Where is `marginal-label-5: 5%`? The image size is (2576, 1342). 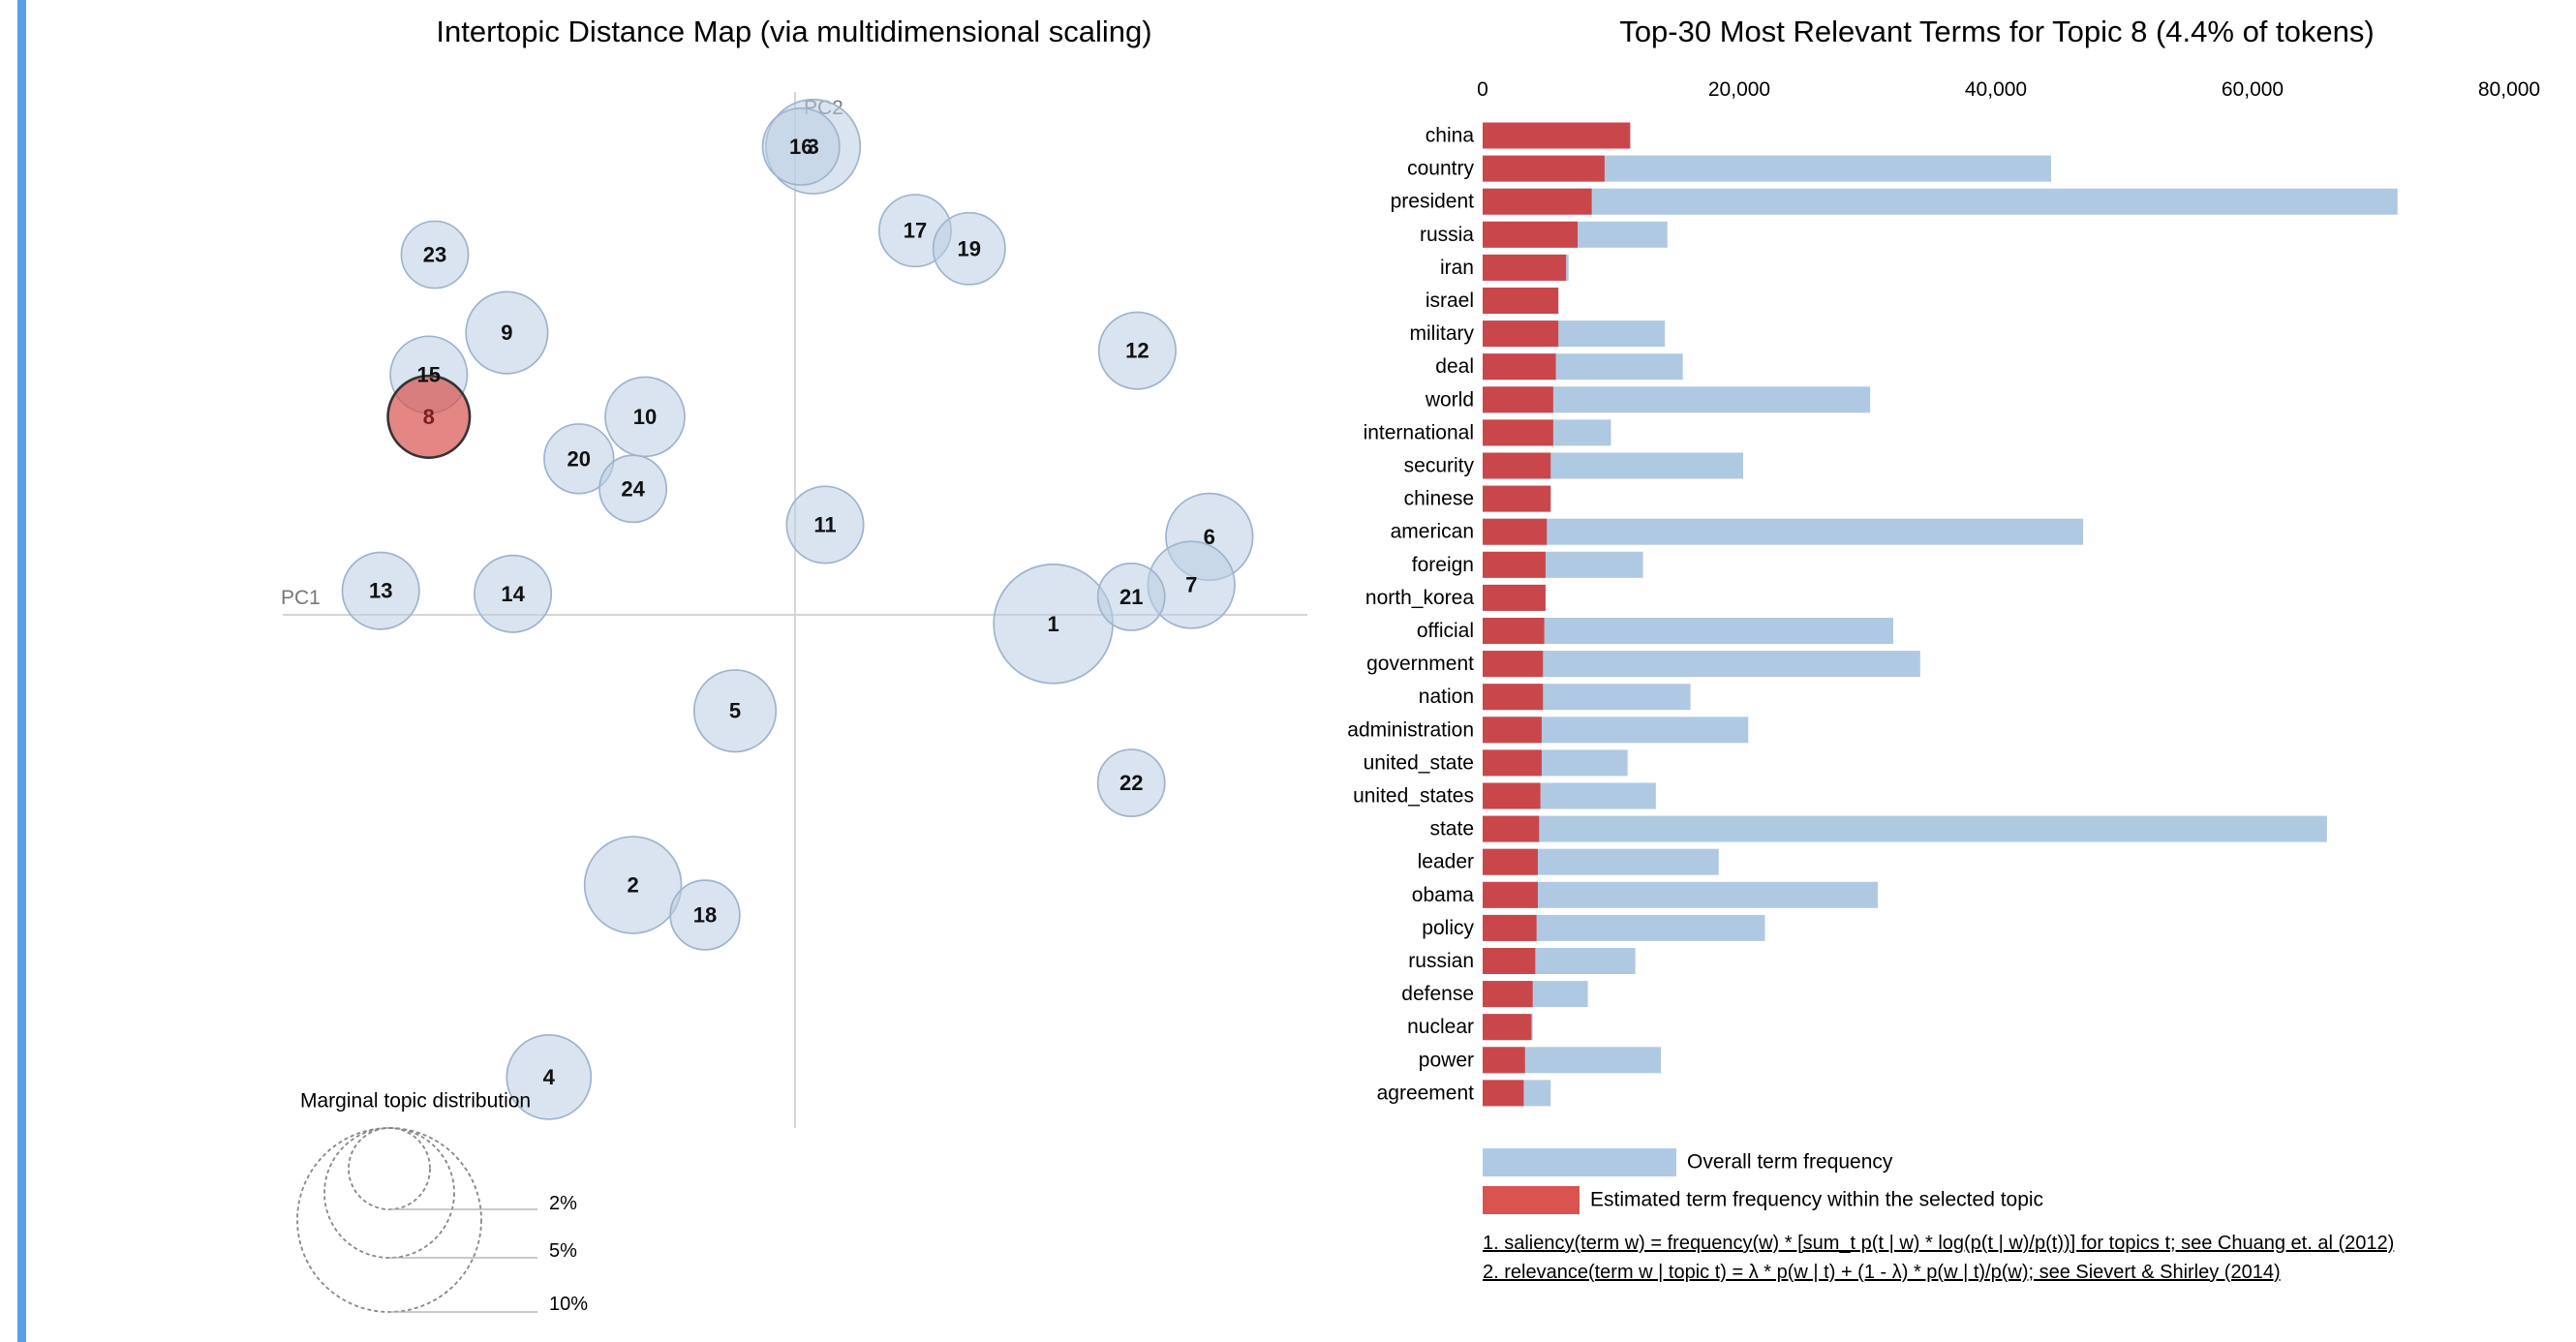
marginal-label-5: 5% is located at coordinates (563, 1251).